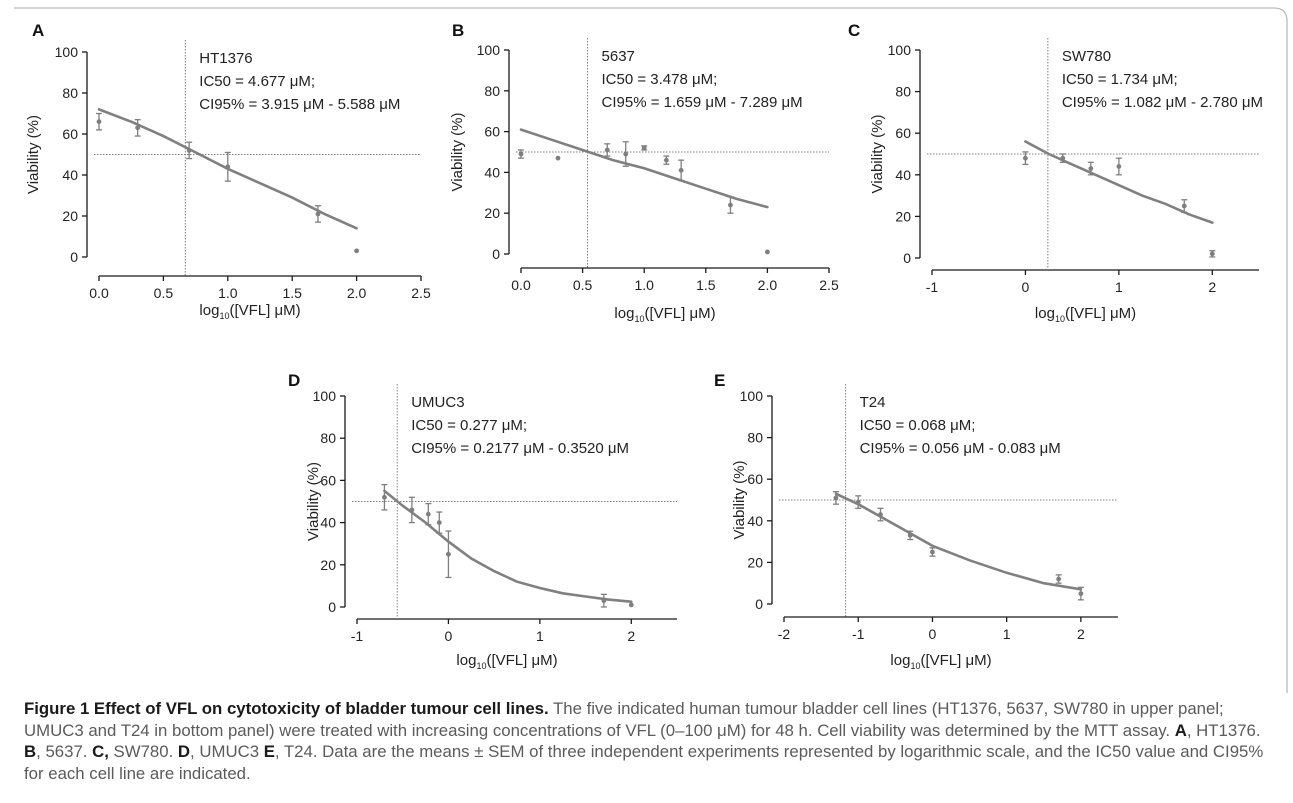 This screenshot has width=1293, height=803. Describe the element at coordinates (660, 79) in the screenshot. I see `annotation-line: IC50 = 3.478 μM;` at that location.